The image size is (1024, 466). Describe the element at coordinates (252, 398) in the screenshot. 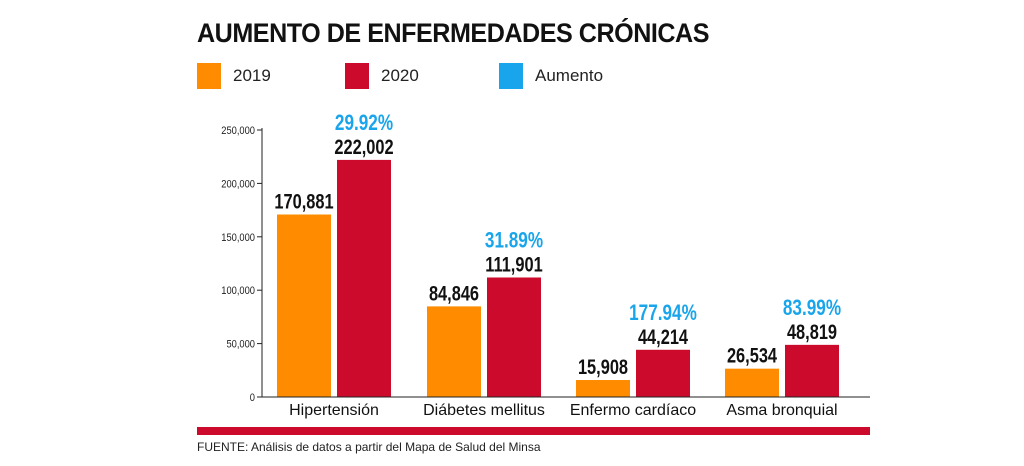

I see `y-tick-label: 0` at that location.